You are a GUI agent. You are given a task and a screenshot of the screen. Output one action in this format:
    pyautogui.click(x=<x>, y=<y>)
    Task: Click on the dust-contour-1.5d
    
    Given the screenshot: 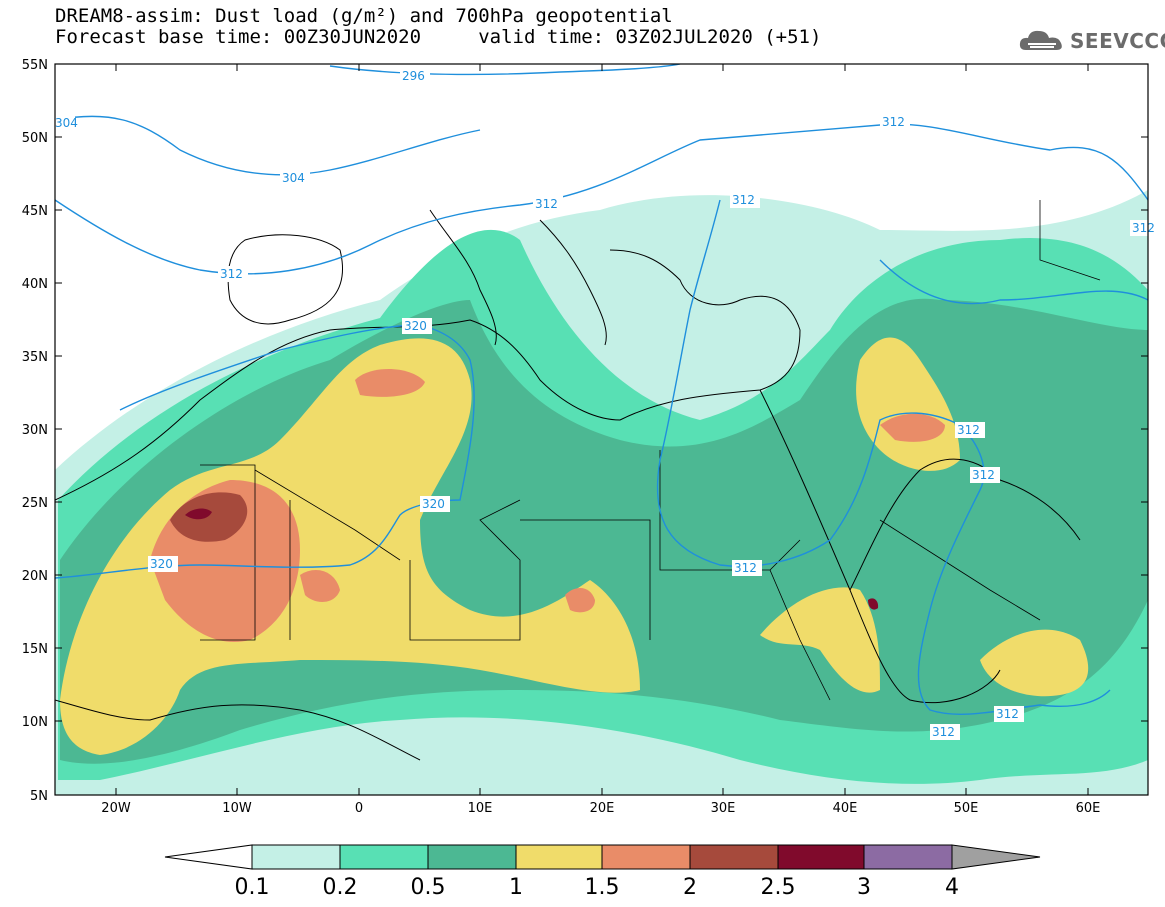 What is the action you would take?
    pyautogui.click(x=580, y=600)
    